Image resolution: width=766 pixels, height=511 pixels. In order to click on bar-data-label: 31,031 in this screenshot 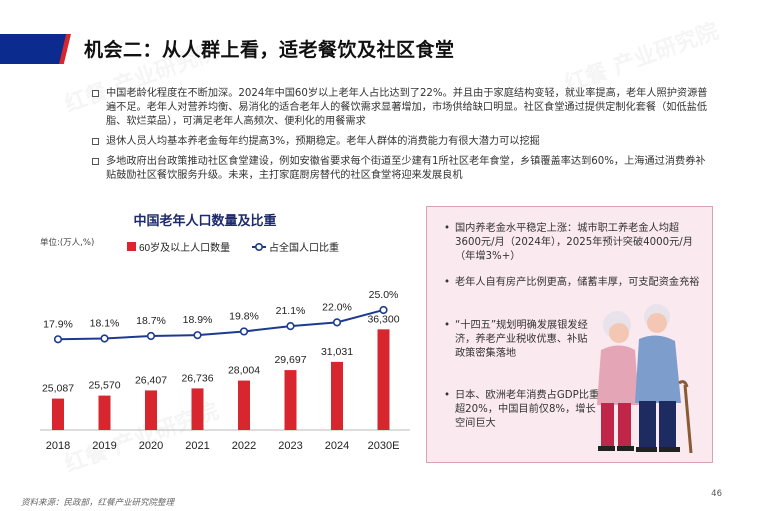, I will do `click(337, 352)`.